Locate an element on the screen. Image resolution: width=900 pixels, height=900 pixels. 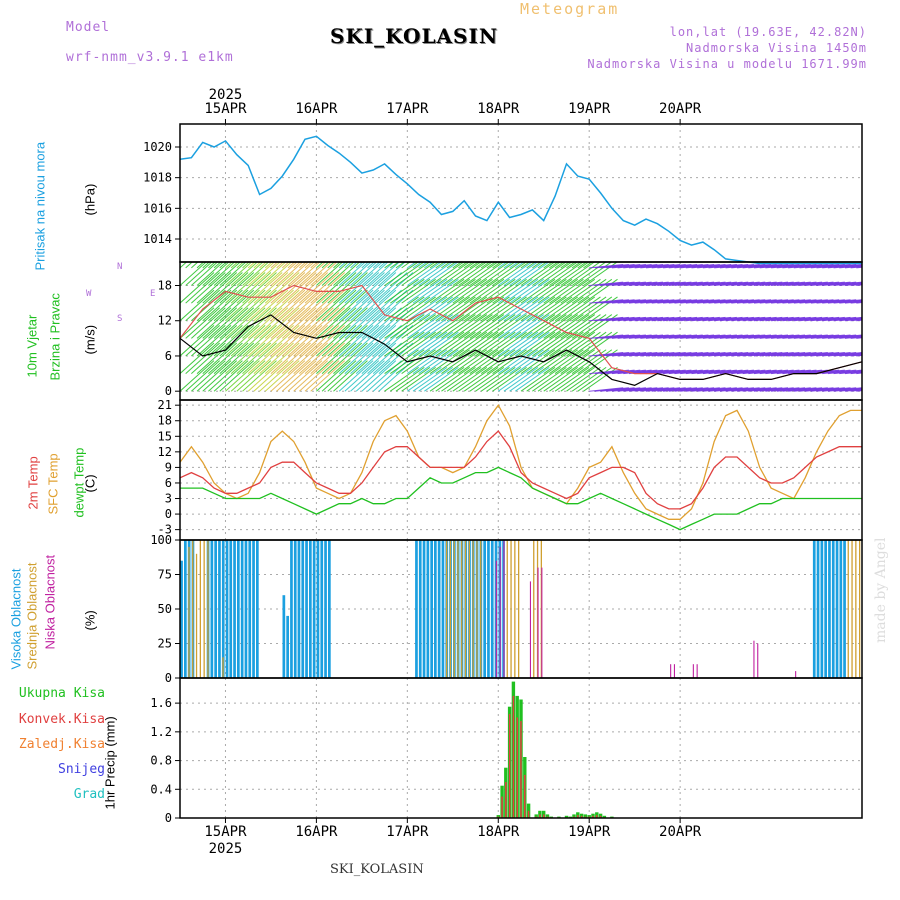
ytick-label: 50 is located at coordinates (165, 609).